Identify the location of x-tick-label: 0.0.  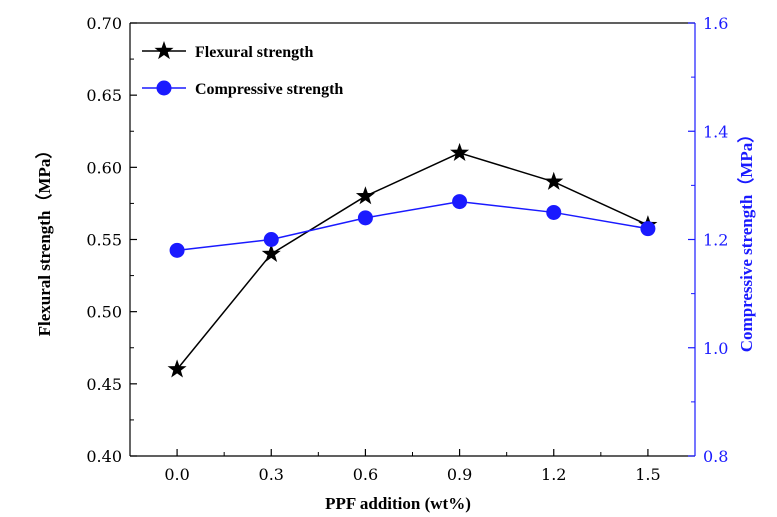
(176, 474).